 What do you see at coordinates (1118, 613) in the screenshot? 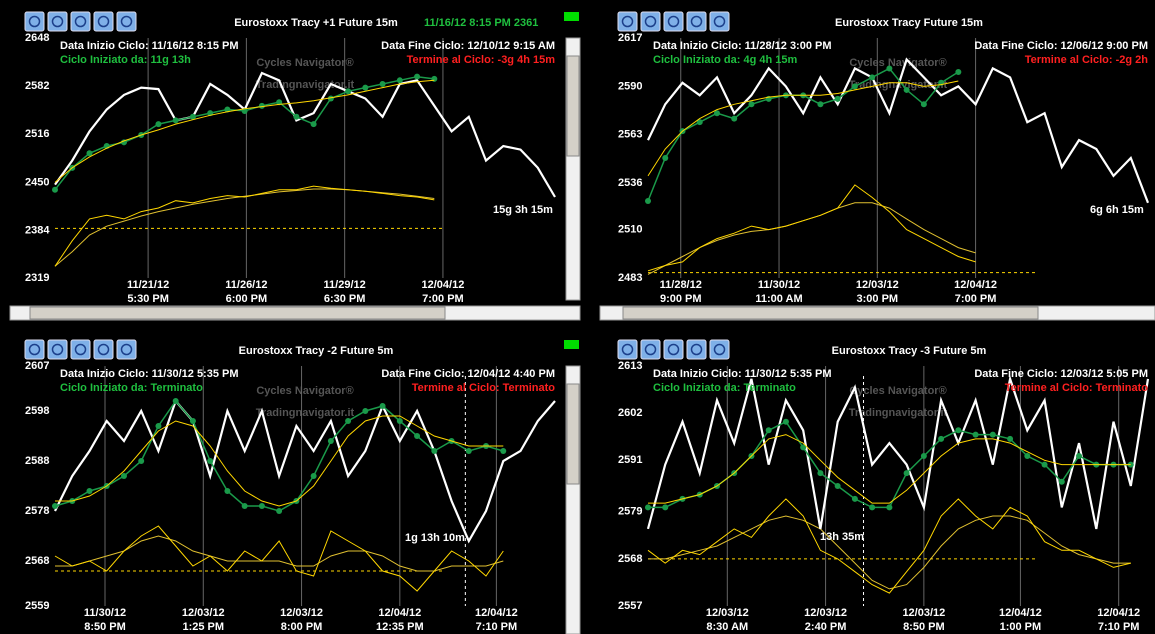
I see `x-tick-label: 12/04/12` at bounding box center [1118, 613].